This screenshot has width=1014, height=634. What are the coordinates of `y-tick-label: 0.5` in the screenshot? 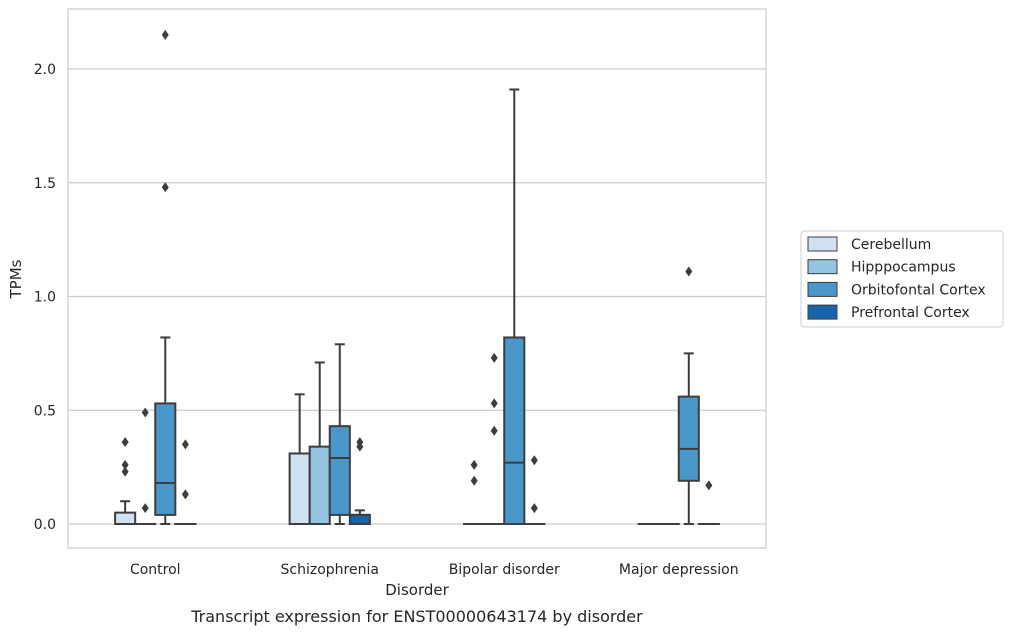 It's located at (45, 411).